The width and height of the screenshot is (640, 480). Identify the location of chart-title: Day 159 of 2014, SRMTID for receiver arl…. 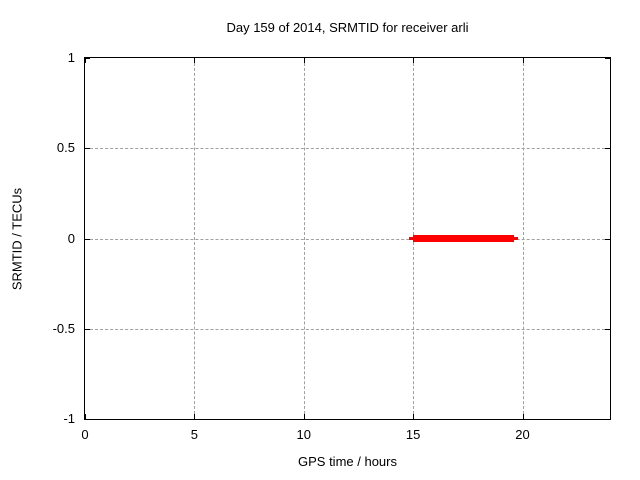
(347, 27).